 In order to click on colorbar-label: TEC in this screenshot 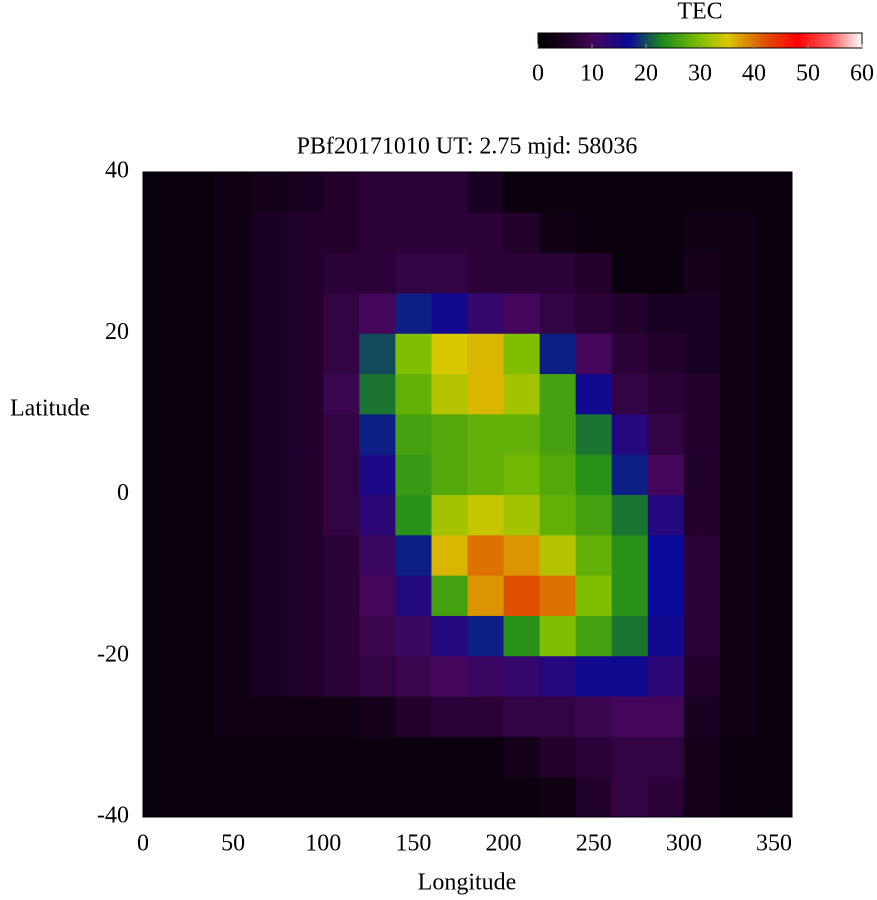, I will do `click(699, 12)`.